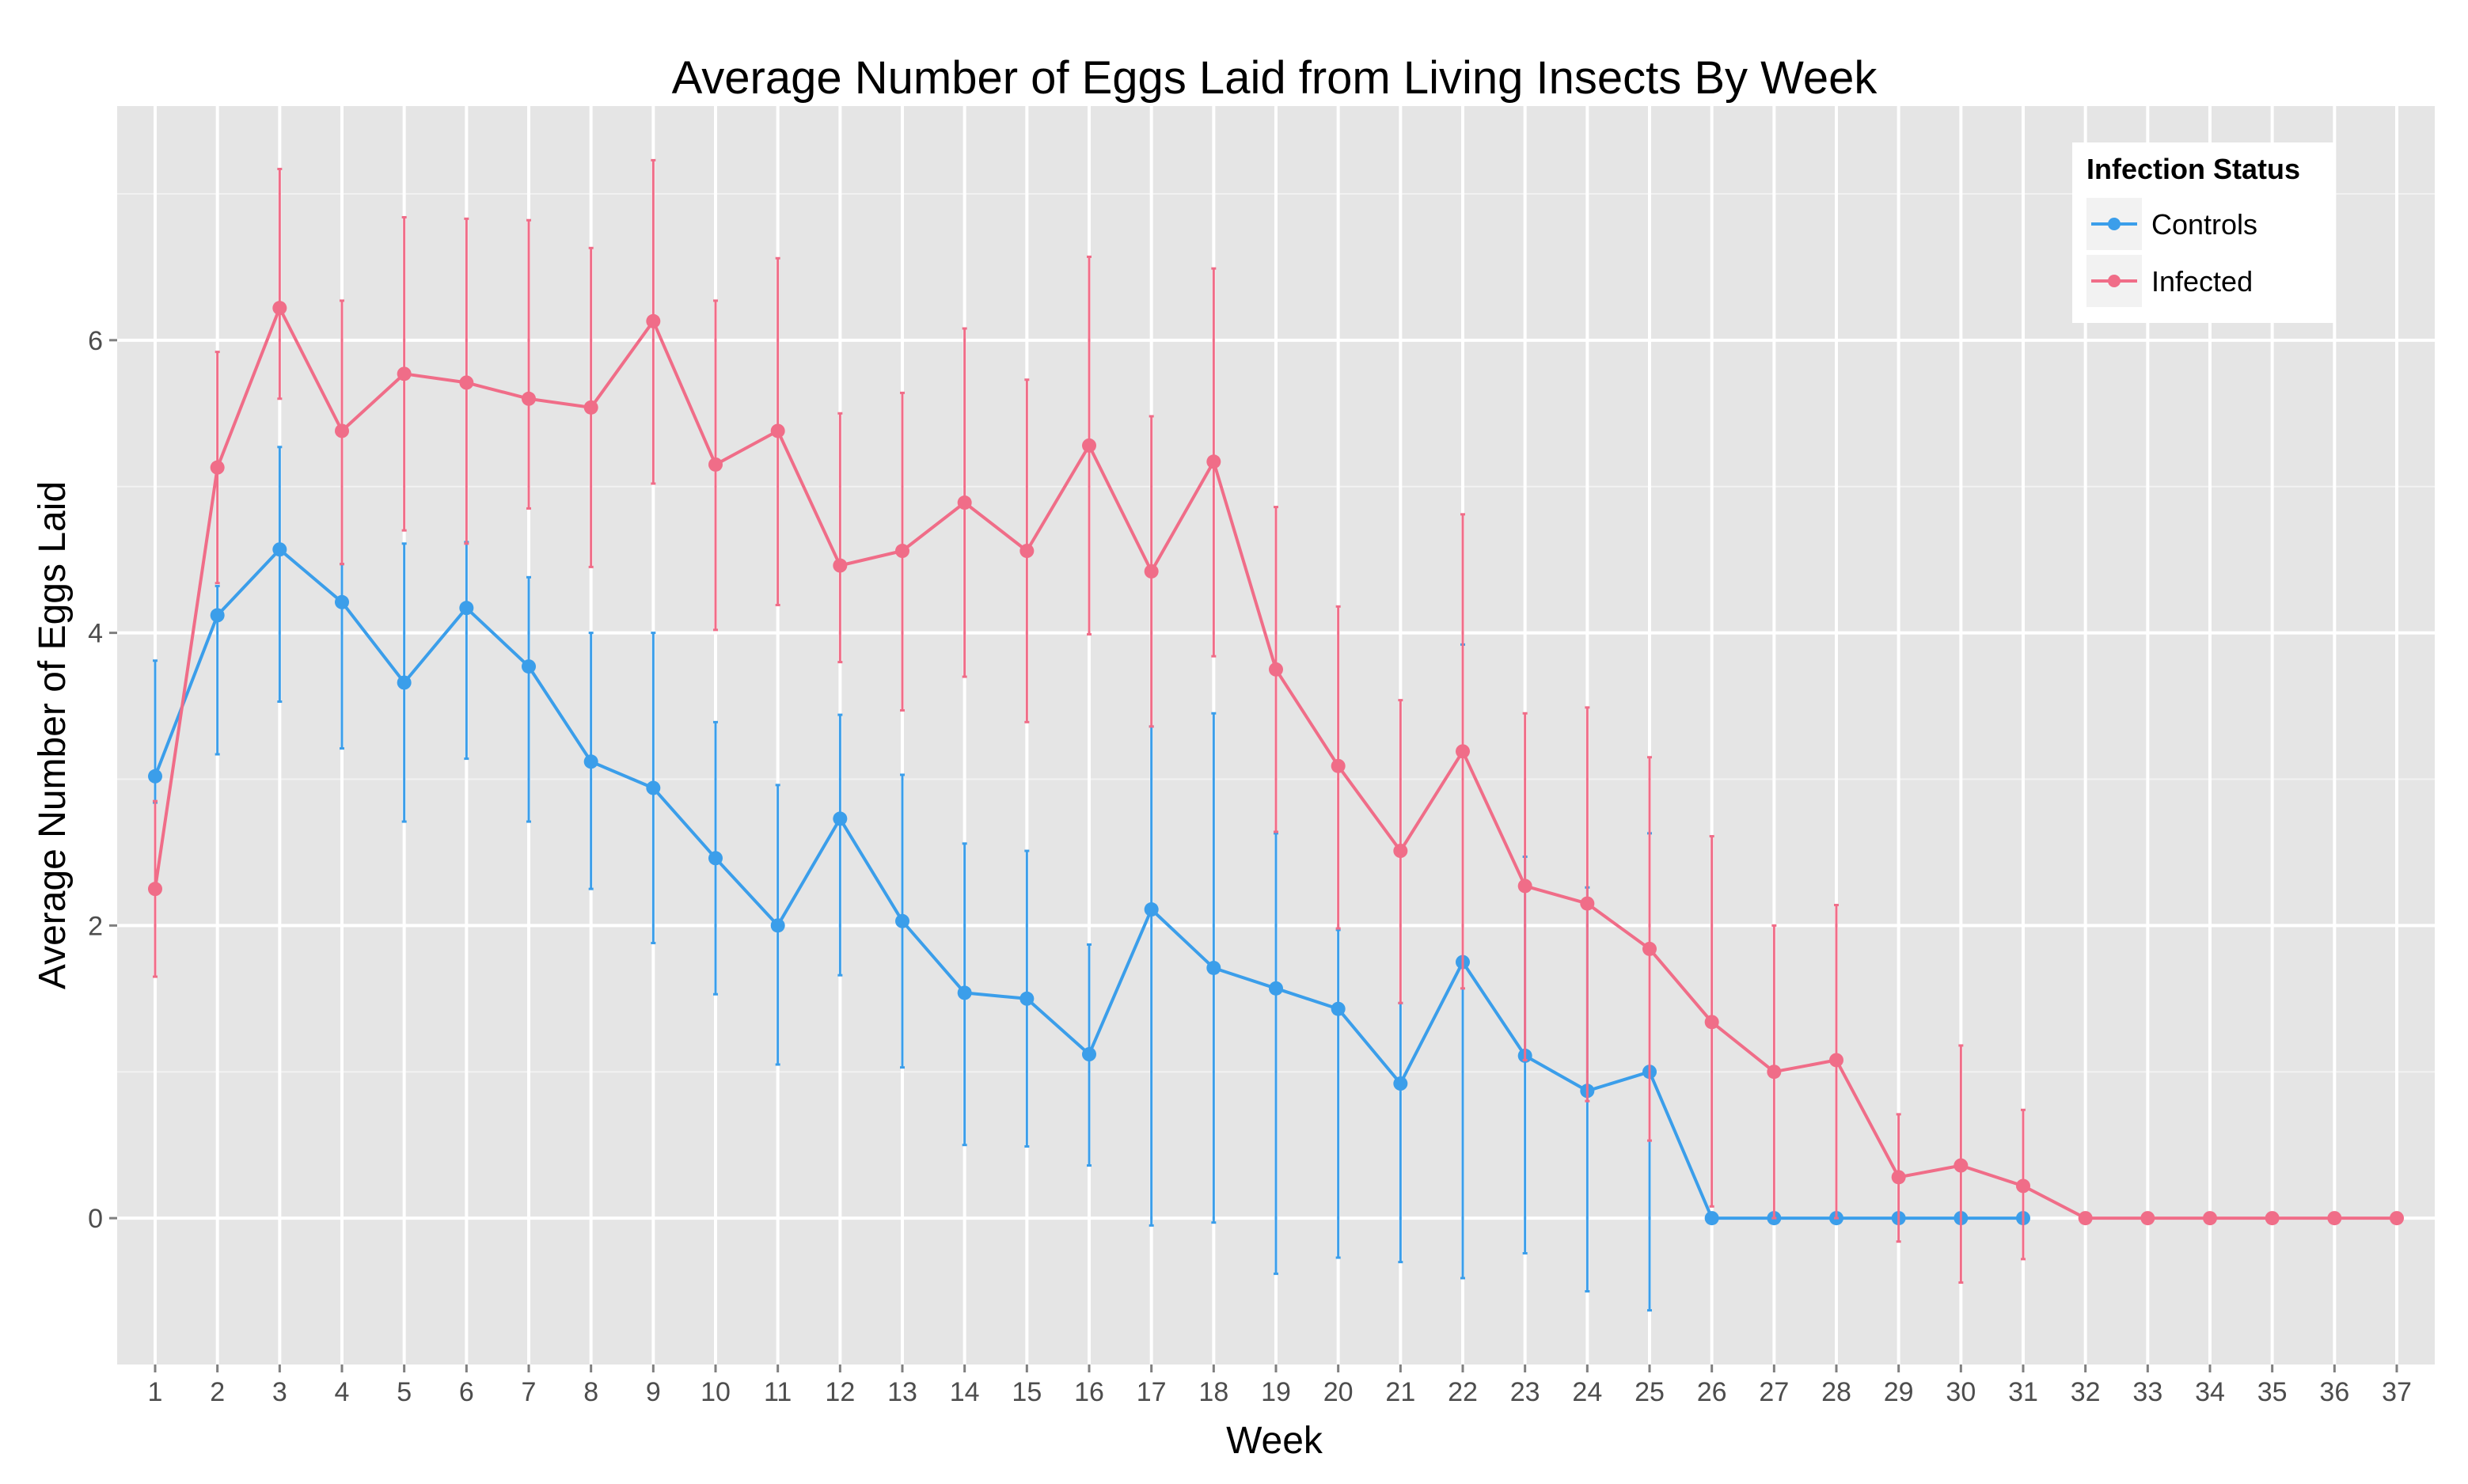  I want to click on x-tick-label: 10, so click(716, 1392).